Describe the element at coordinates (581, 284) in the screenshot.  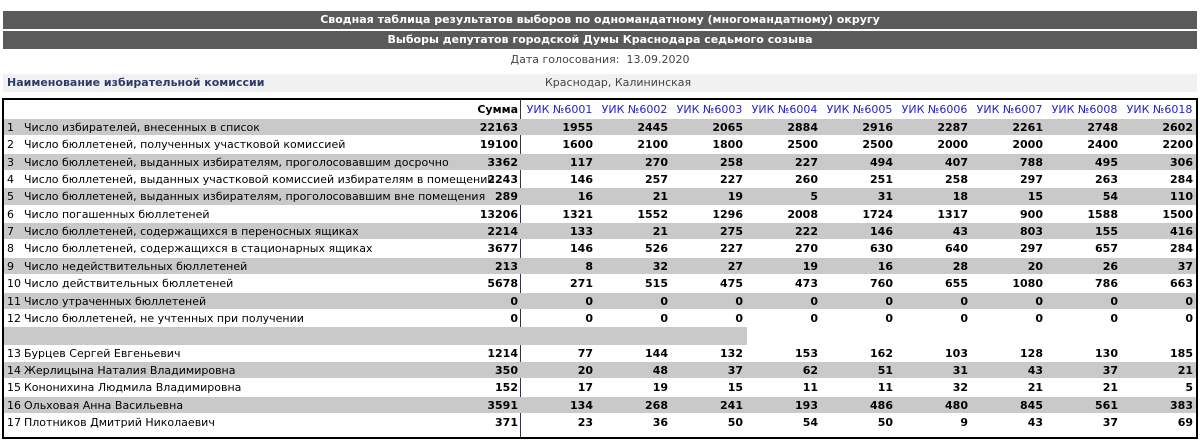
I see `cell: 271` at that location.